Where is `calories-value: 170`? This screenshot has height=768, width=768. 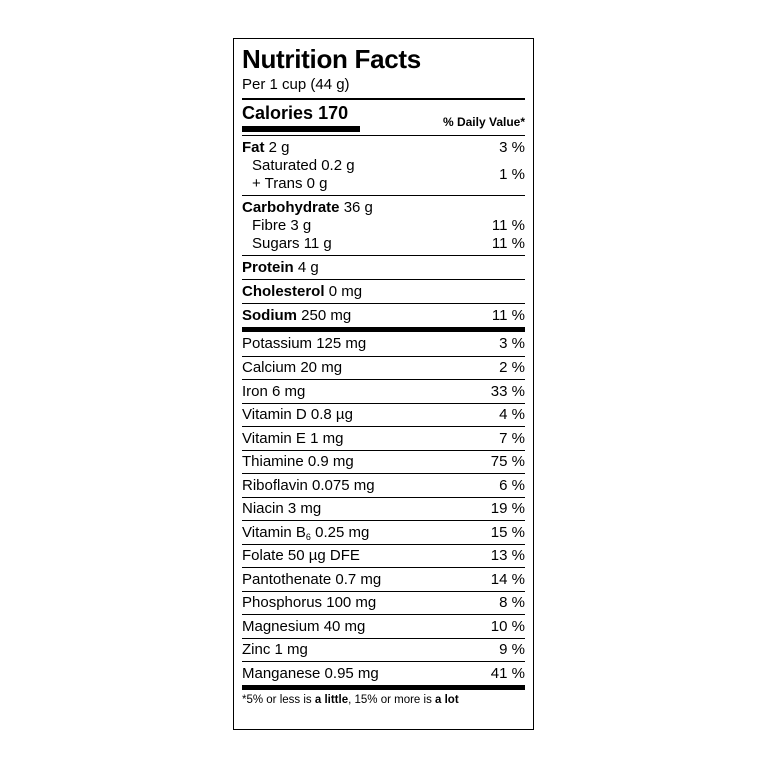
calories-value: 170 is located at coordinates (333, 113).